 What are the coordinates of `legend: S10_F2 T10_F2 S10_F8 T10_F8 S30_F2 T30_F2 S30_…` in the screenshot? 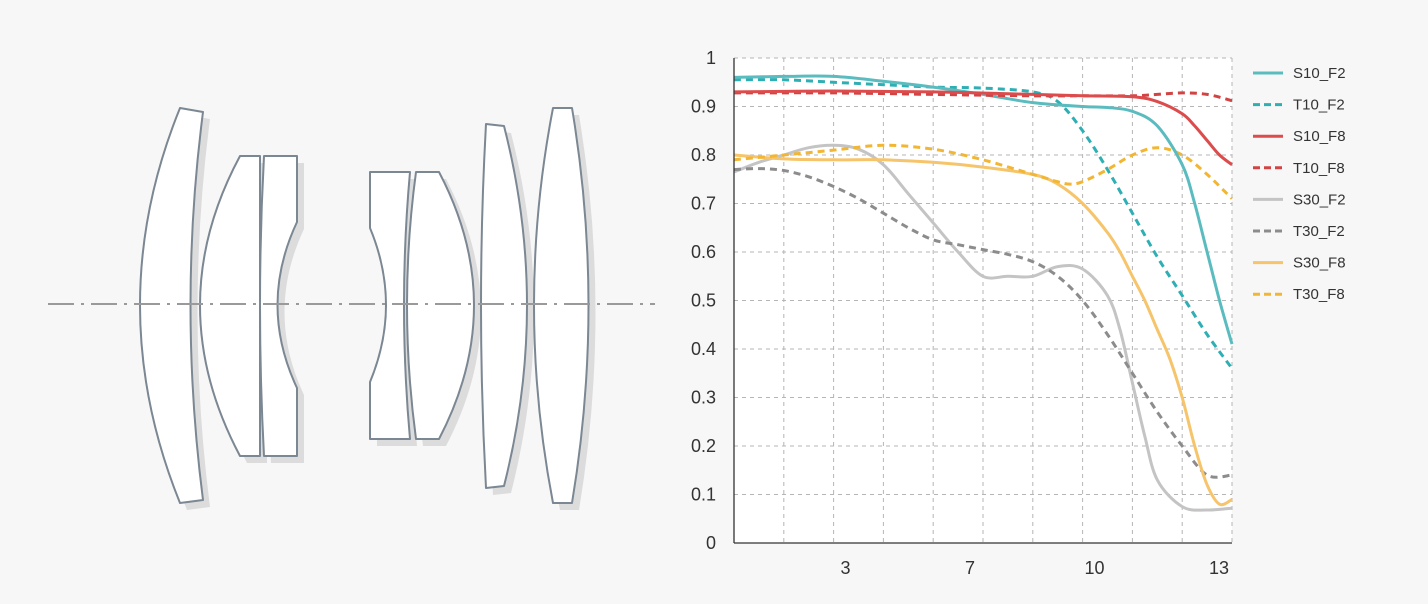 It's located at (1299, 184).